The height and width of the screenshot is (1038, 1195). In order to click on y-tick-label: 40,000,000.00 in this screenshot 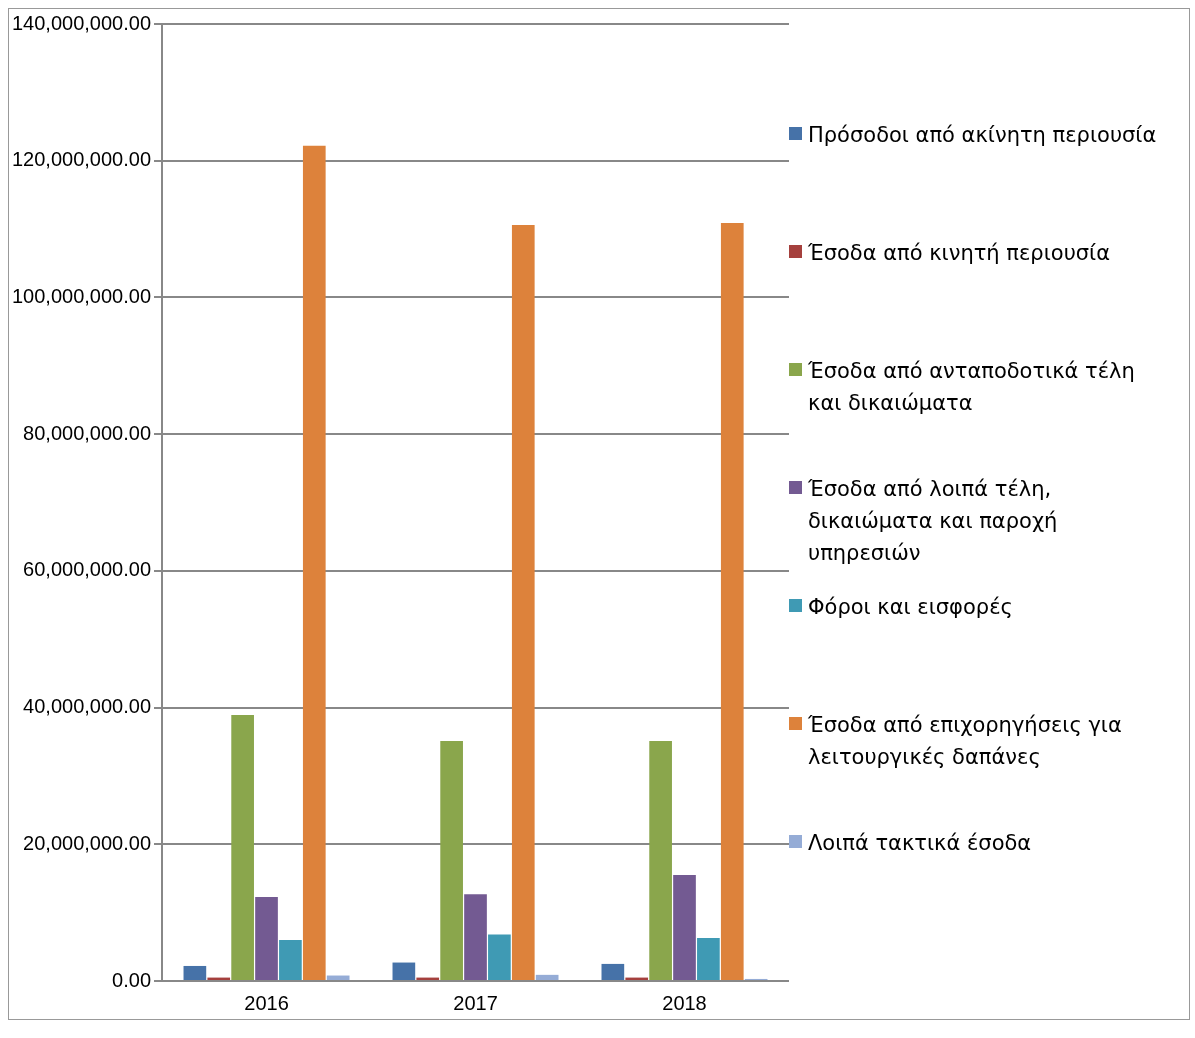, I will do `click(87, 706)`.